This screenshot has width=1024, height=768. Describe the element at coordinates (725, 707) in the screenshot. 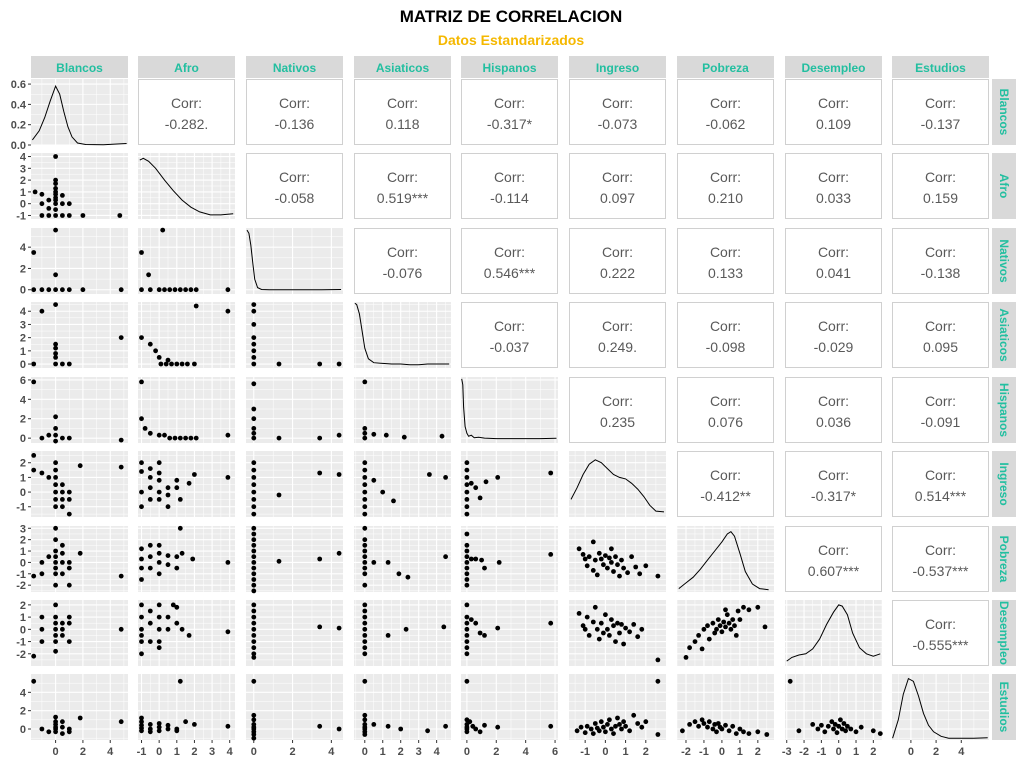

I see `panel-estudios-pobreza` at that location.